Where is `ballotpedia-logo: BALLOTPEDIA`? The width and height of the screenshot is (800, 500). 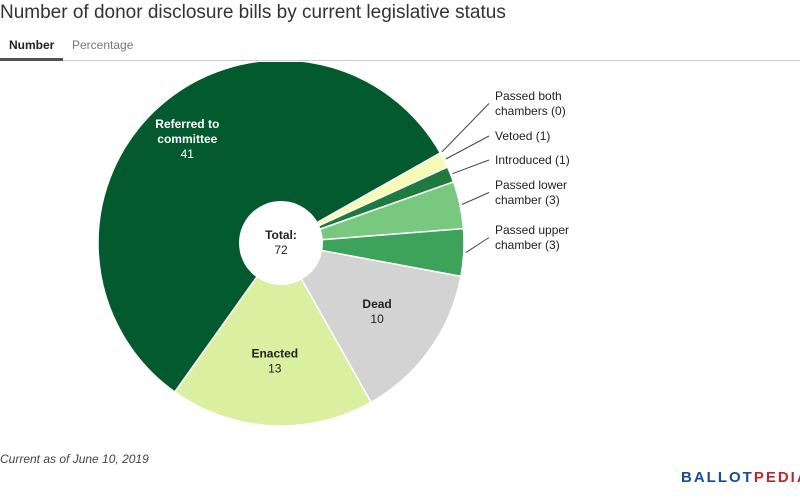 ballotpedia-logo: BALLOTPEDIA is located at coordinates (740, 477).